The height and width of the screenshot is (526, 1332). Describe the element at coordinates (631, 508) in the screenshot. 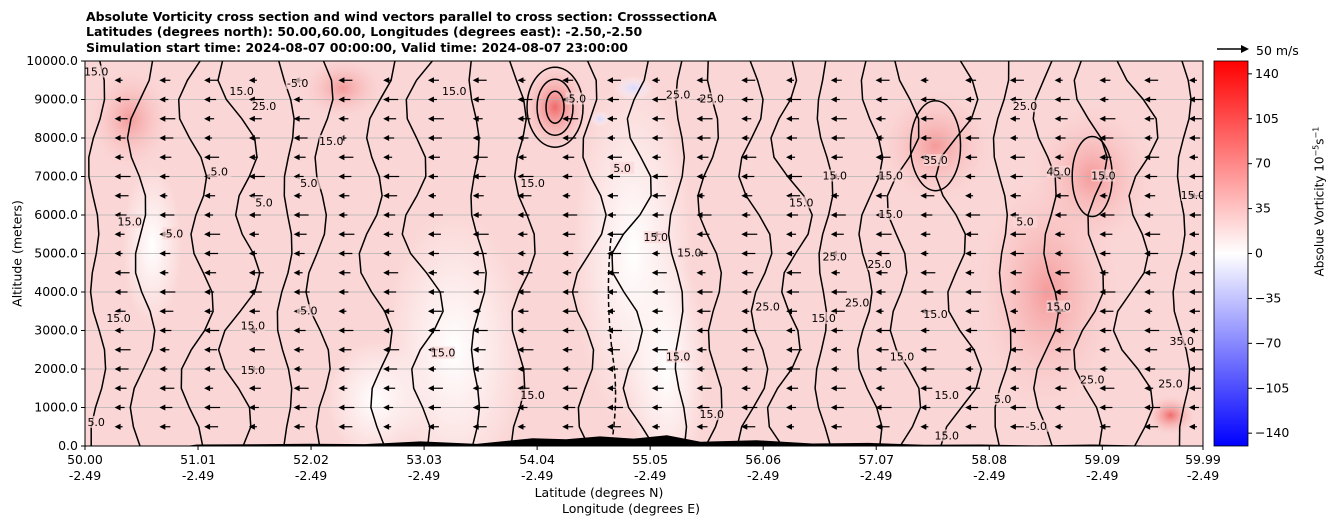

I see `x-axis-label-longitude: Longitude (degrees E)` at that location.